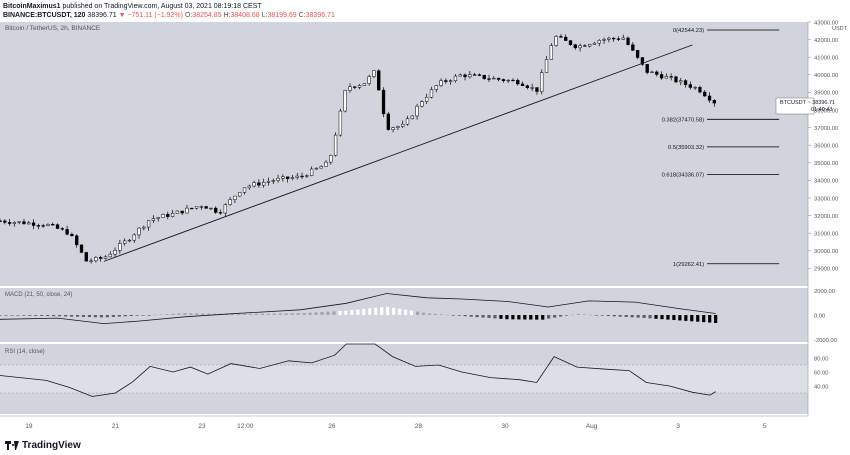  I want to click on price-tick-label: 29000.00, so click(826, 270).